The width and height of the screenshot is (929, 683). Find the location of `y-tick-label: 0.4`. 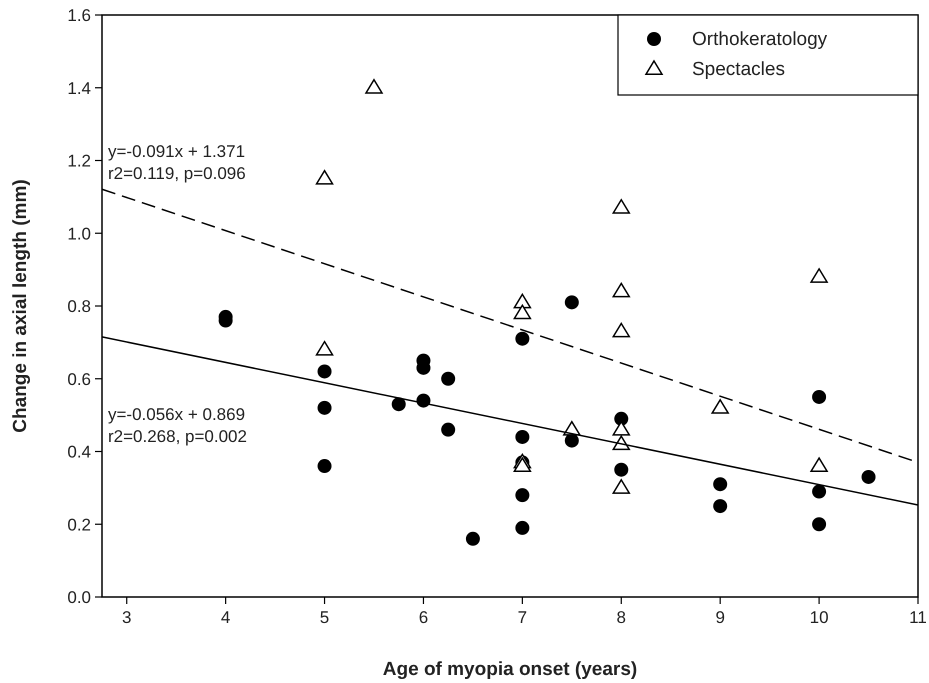

y-tick-label: 0.4 is located at coordinates (79, 452).